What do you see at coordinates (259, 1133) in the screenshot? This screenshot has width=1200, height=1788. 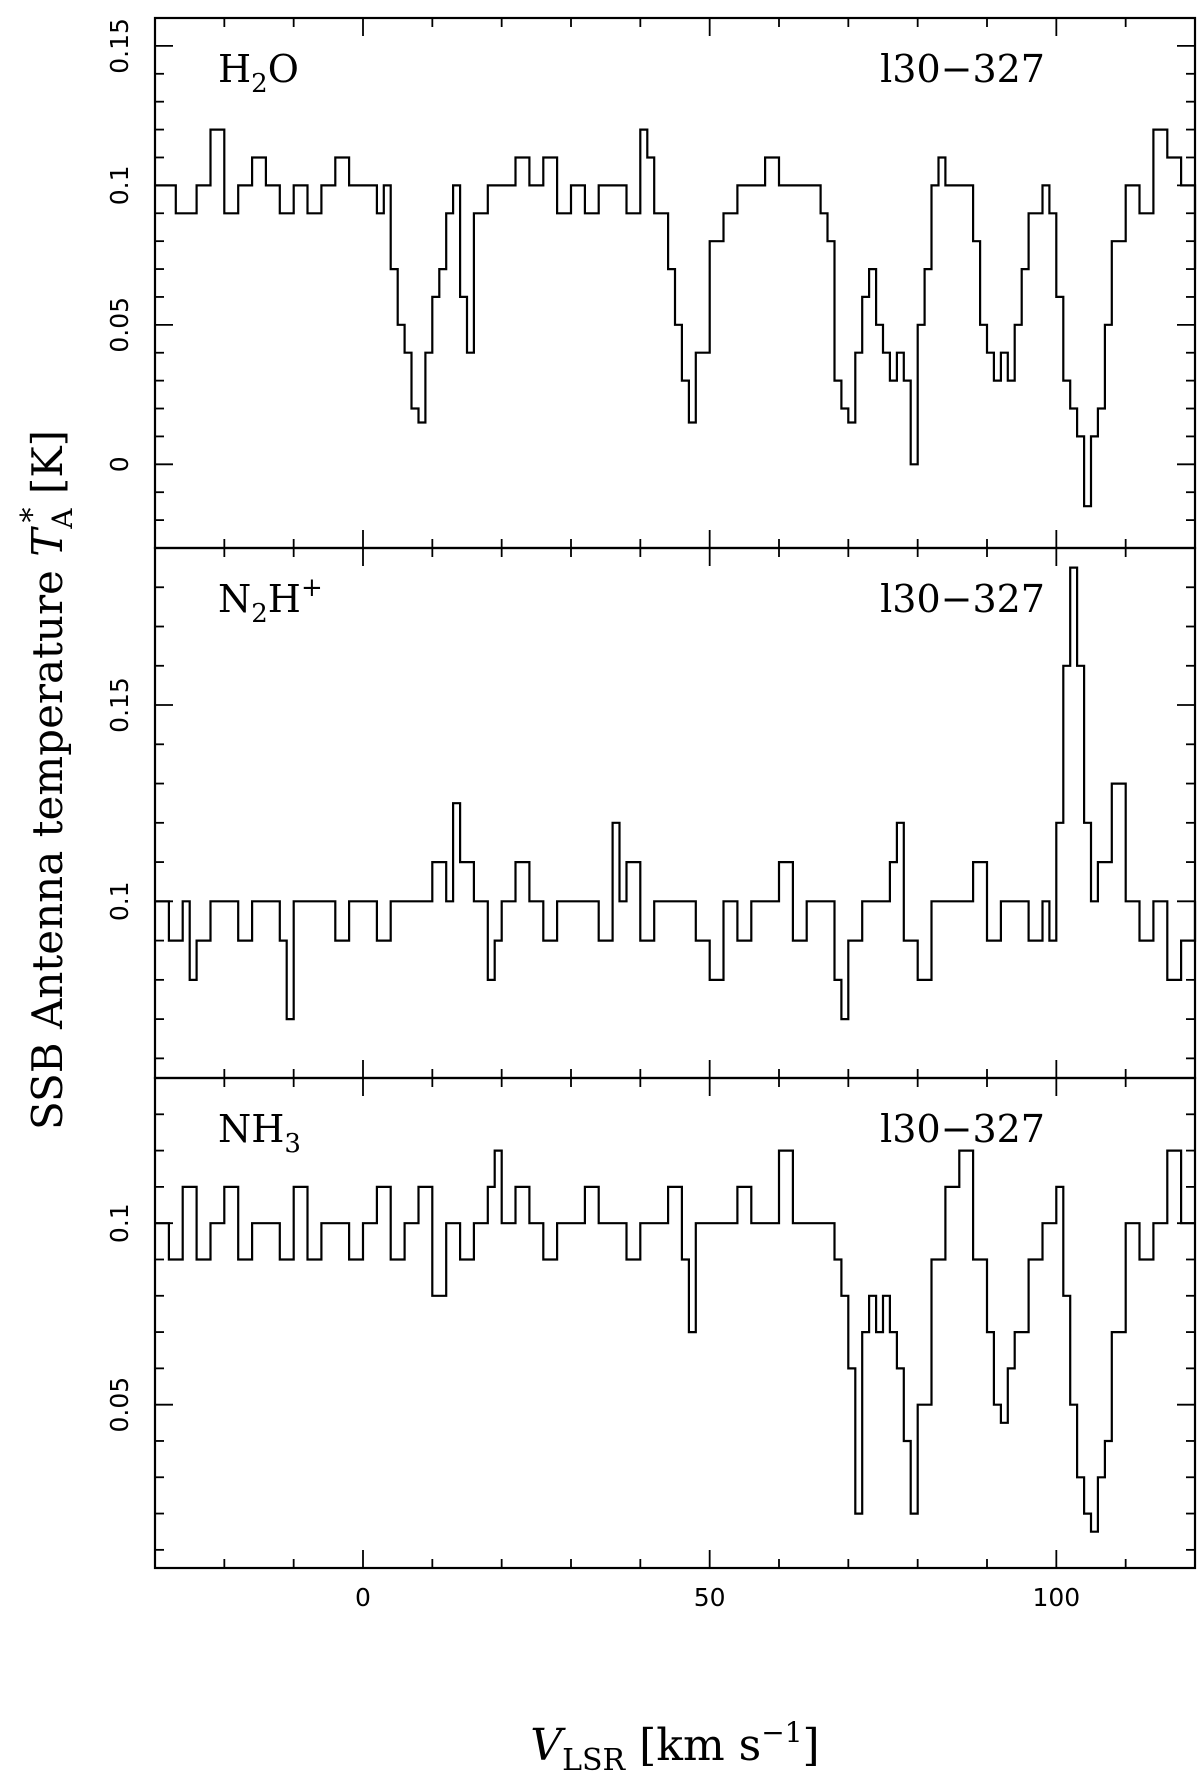 I see `nh3-species-label: NH3` at bounding box center [259, 1133].